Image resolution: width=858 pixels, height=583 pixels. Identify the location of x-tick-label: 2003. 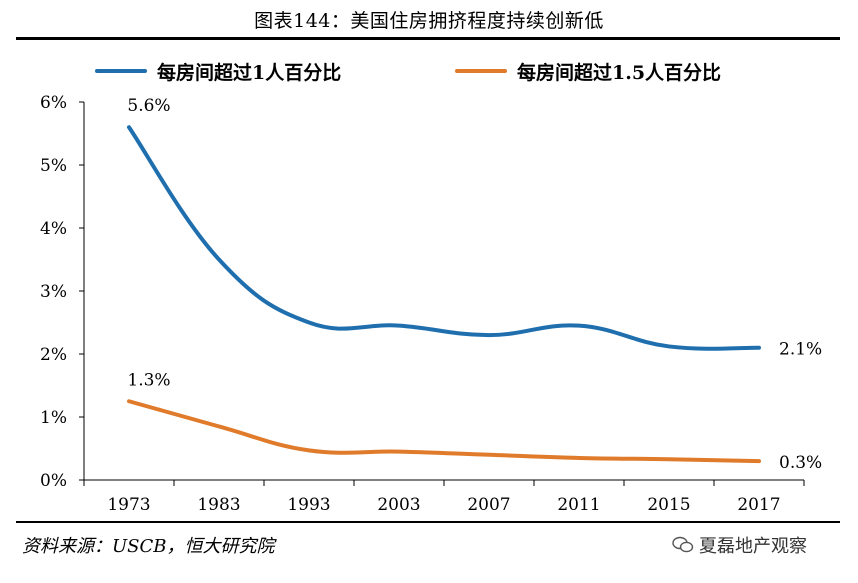
(398, 505).